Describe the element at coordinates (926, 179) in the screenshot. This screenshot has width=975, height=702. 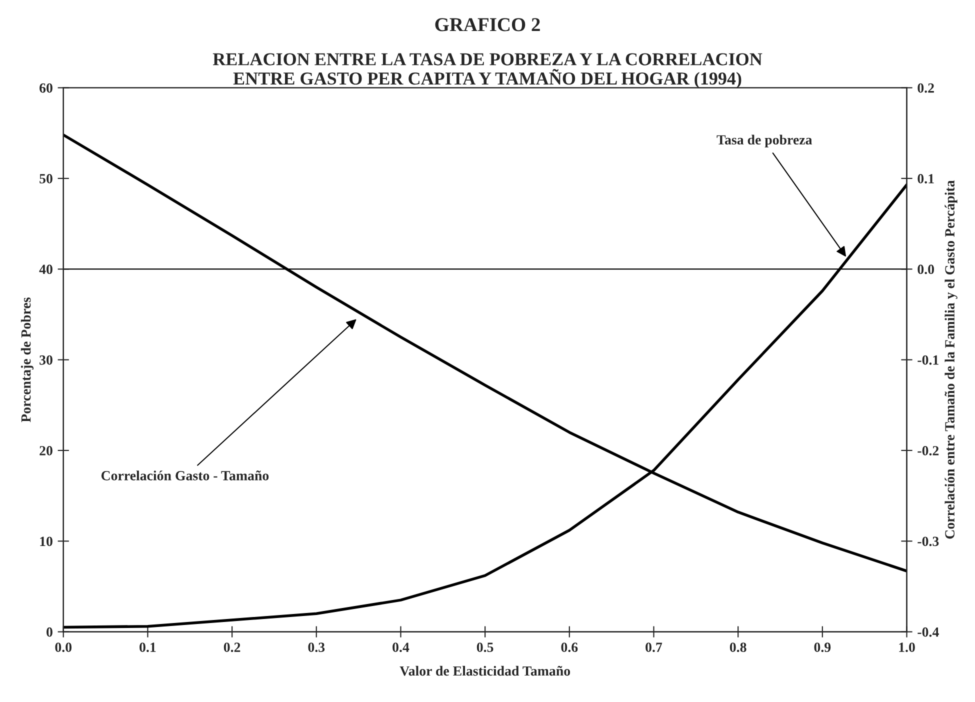
I see `y2-tick-label: 0.1` at that location.